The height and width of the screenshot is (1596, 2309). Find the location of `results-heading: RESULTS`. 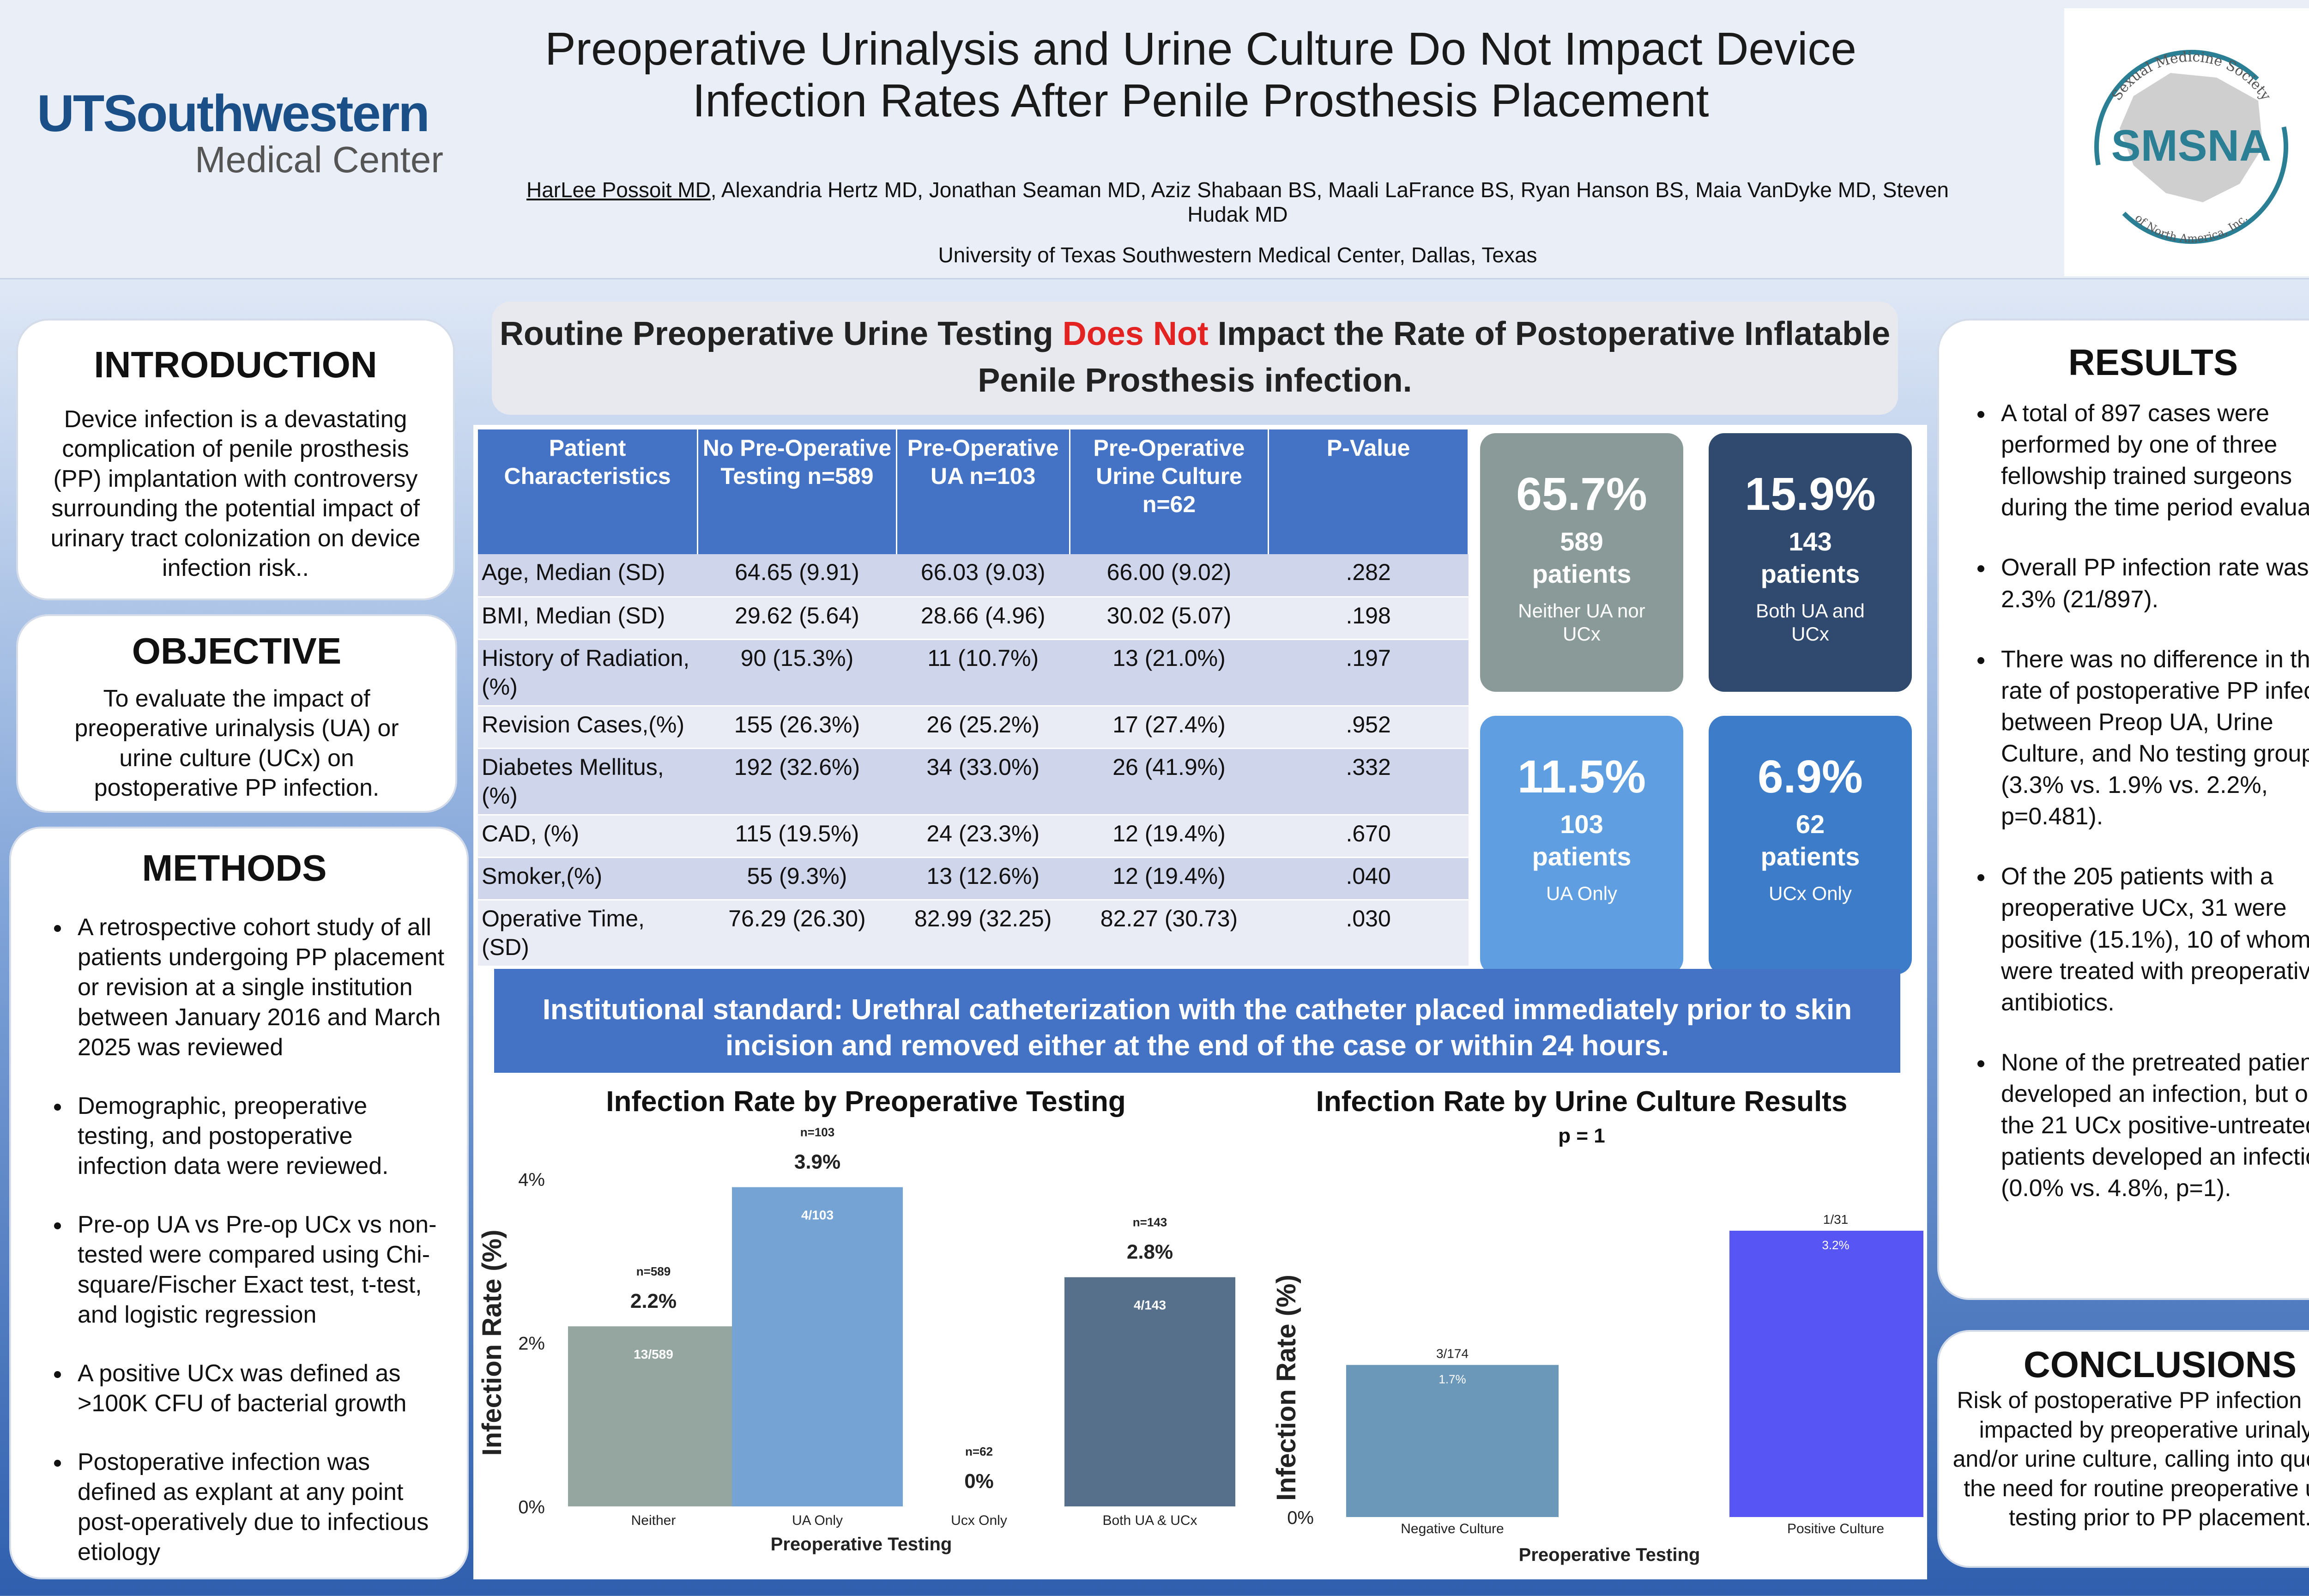

results-heading: RESULTS is located at coordinates (2153, 362).